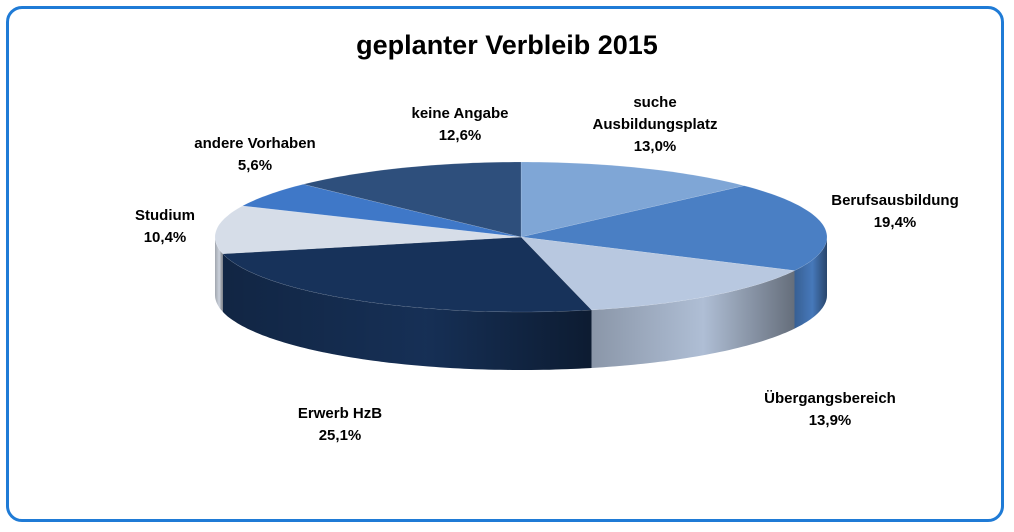  Describe the element at coordinates (655, 146) in the screenshot. I see `value-label: 13,0%` at that location.